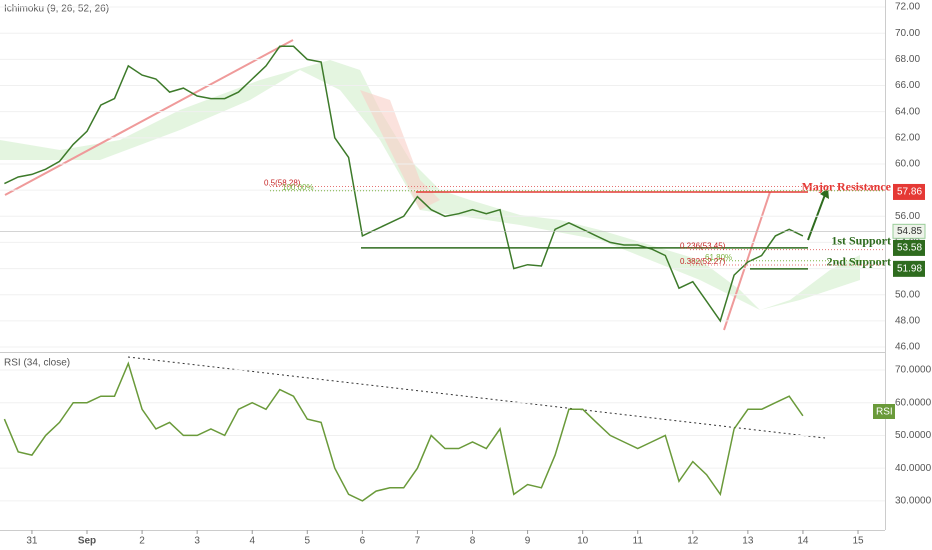  Describe the element at coordinates (907, 59) in the screenshot. I see `y-tick-label: 68.00` at that location.